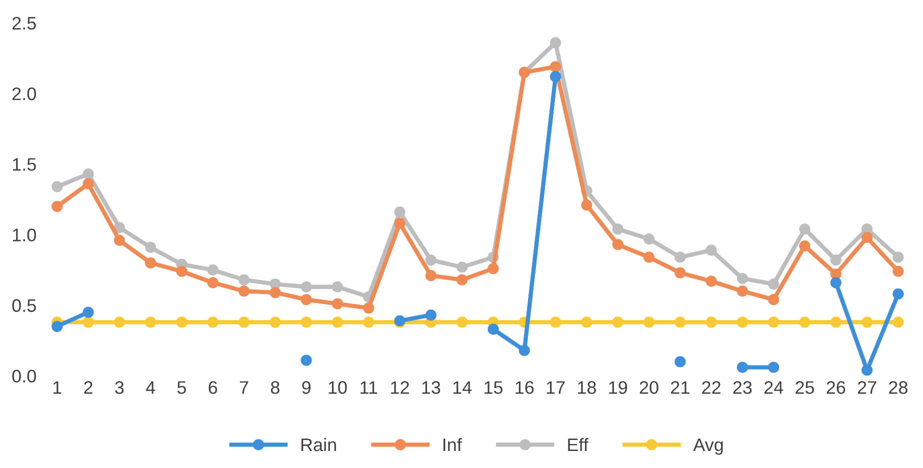  I want to click on x-tick-label: 15, so click(493, 387).